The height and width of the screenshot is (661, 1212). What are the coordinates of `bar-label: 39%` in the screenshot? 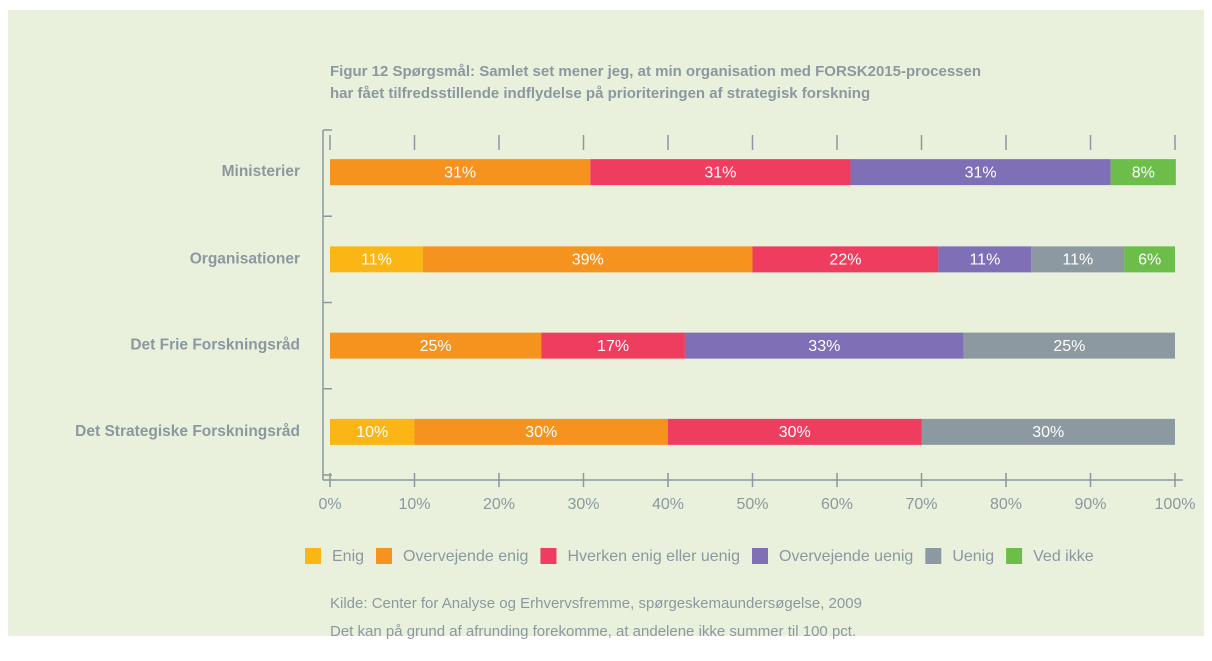 It's located at (588, 260).